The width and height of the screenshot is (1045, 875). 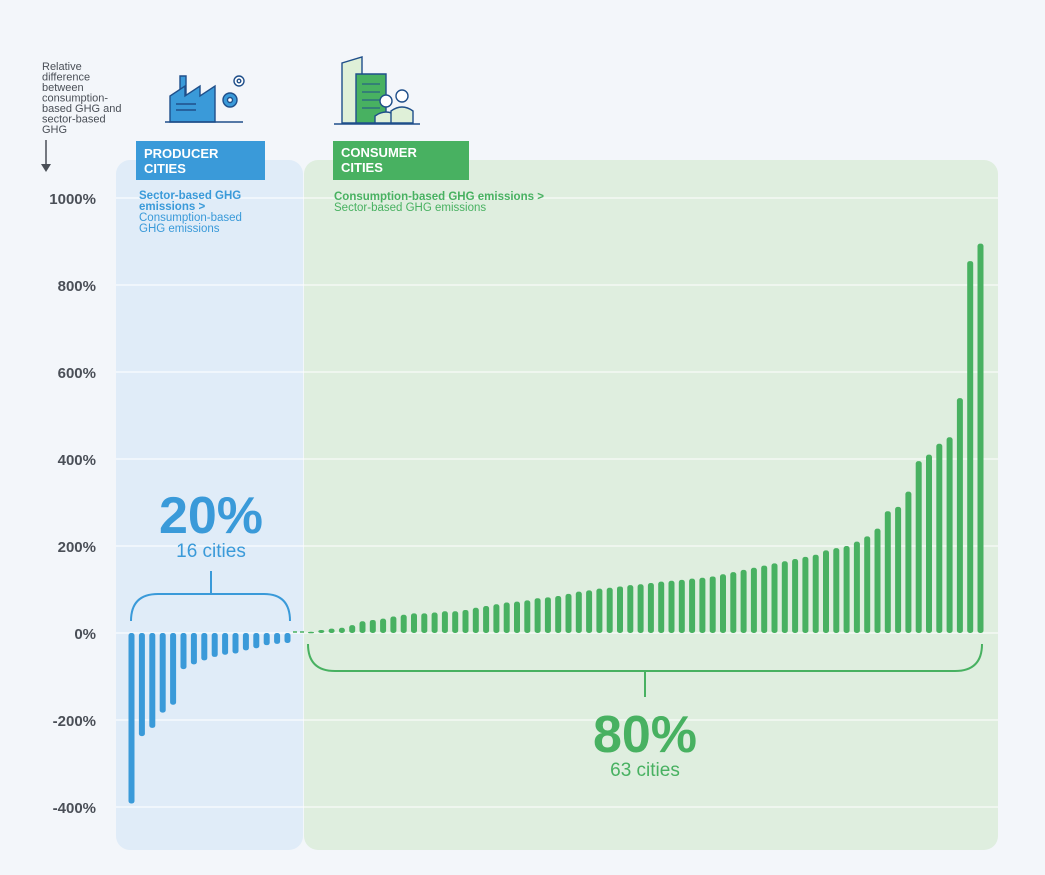 What do you see at coordinates (190, 218) in the screenshot?
I see `producer-description-line: Consumption-based` at bounding box center [190, 218].